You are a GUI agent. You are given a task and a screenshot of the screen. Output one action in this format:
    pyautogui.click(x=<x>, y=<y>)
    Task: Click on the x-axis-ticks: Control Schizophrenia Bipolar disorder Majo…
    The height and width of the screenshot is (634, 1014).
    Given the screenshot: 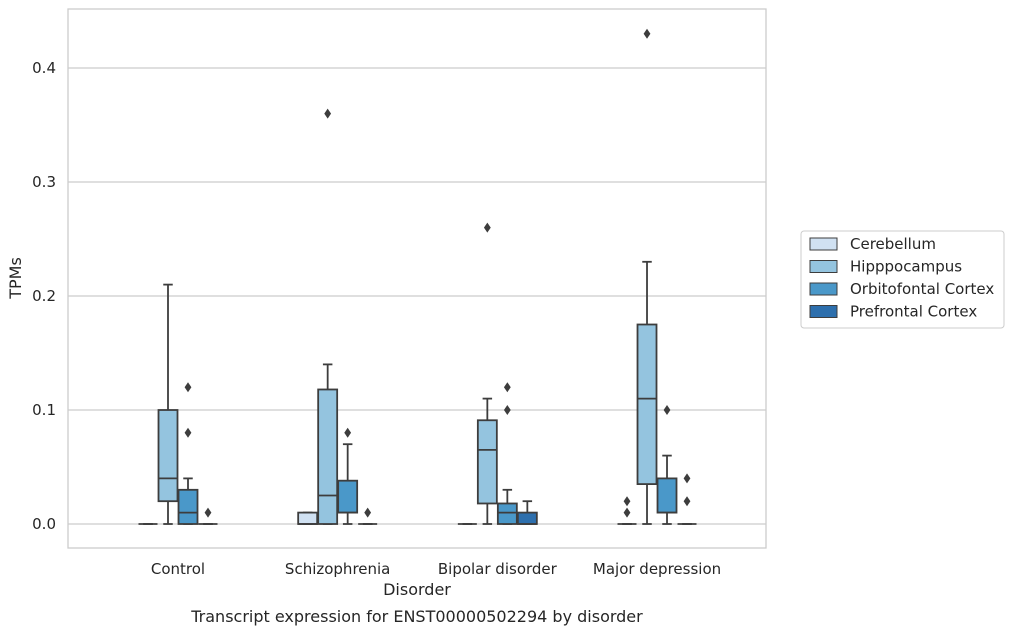 What is the action you would take?
    pyautogui.click(x=436, y=569)
    